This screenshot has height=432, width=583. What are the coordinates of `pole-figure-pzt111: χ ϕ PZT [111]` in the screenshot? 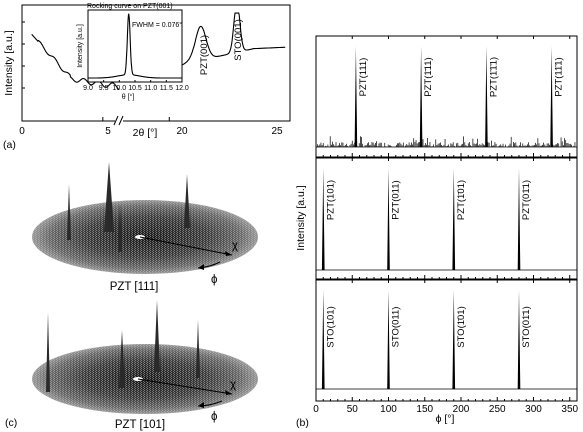 It's located at (145, 227).